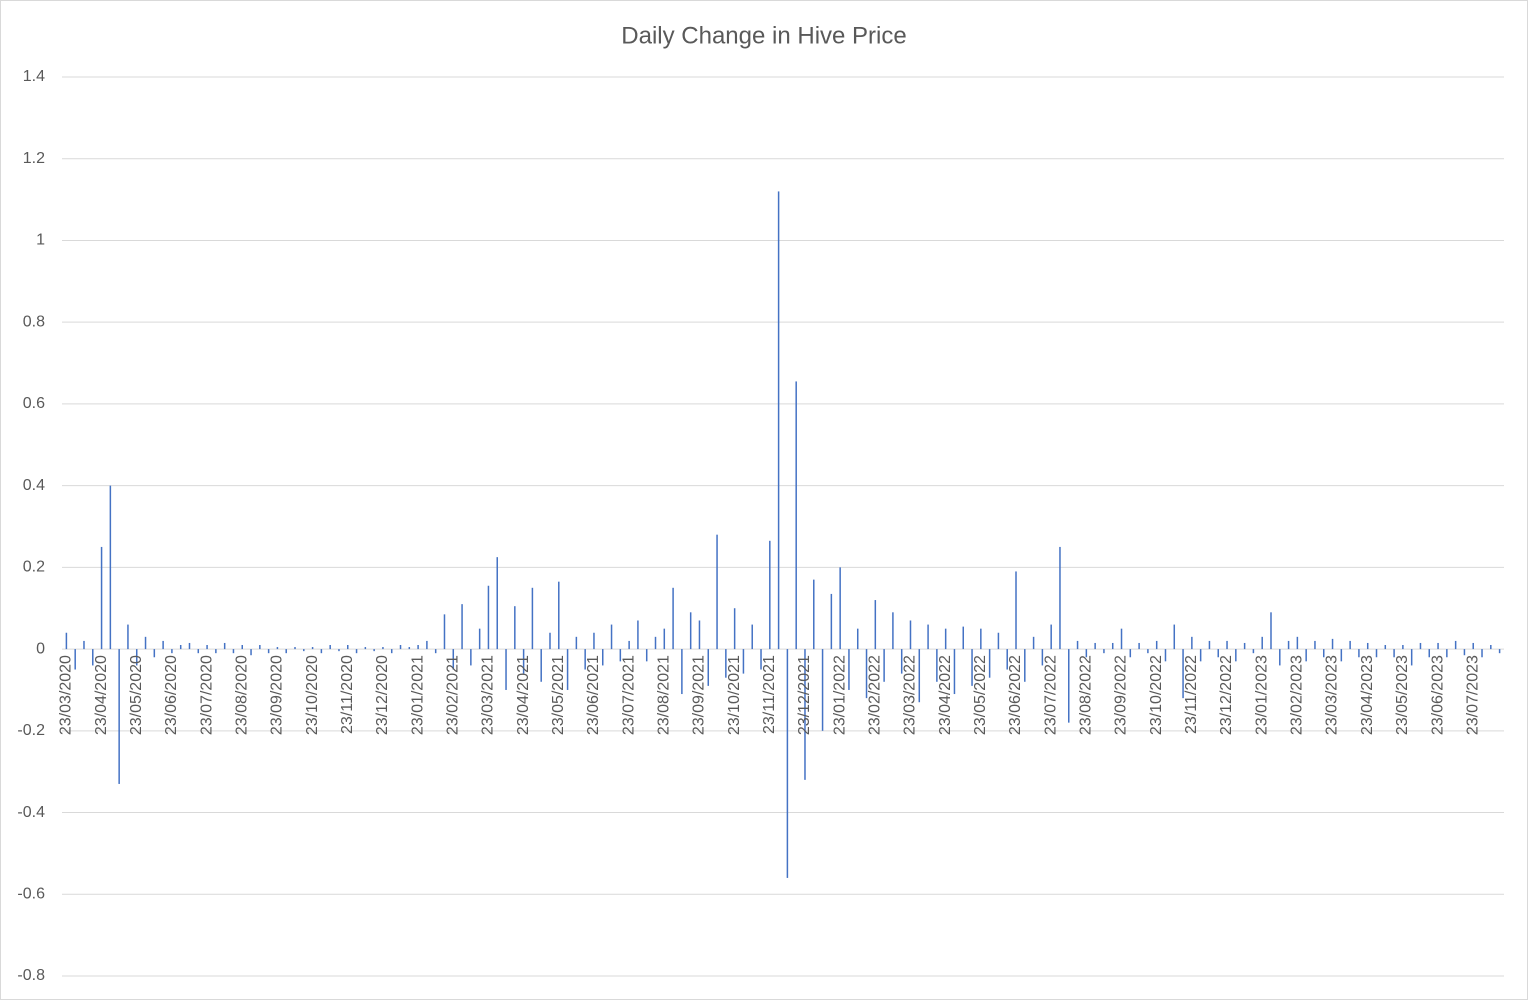 The width and height of the screenshot is (1528, 1000). Describe the element at coordinates (417, 695) in the screenshot. I see `x-tick-label: 23/01/2021` at that location.